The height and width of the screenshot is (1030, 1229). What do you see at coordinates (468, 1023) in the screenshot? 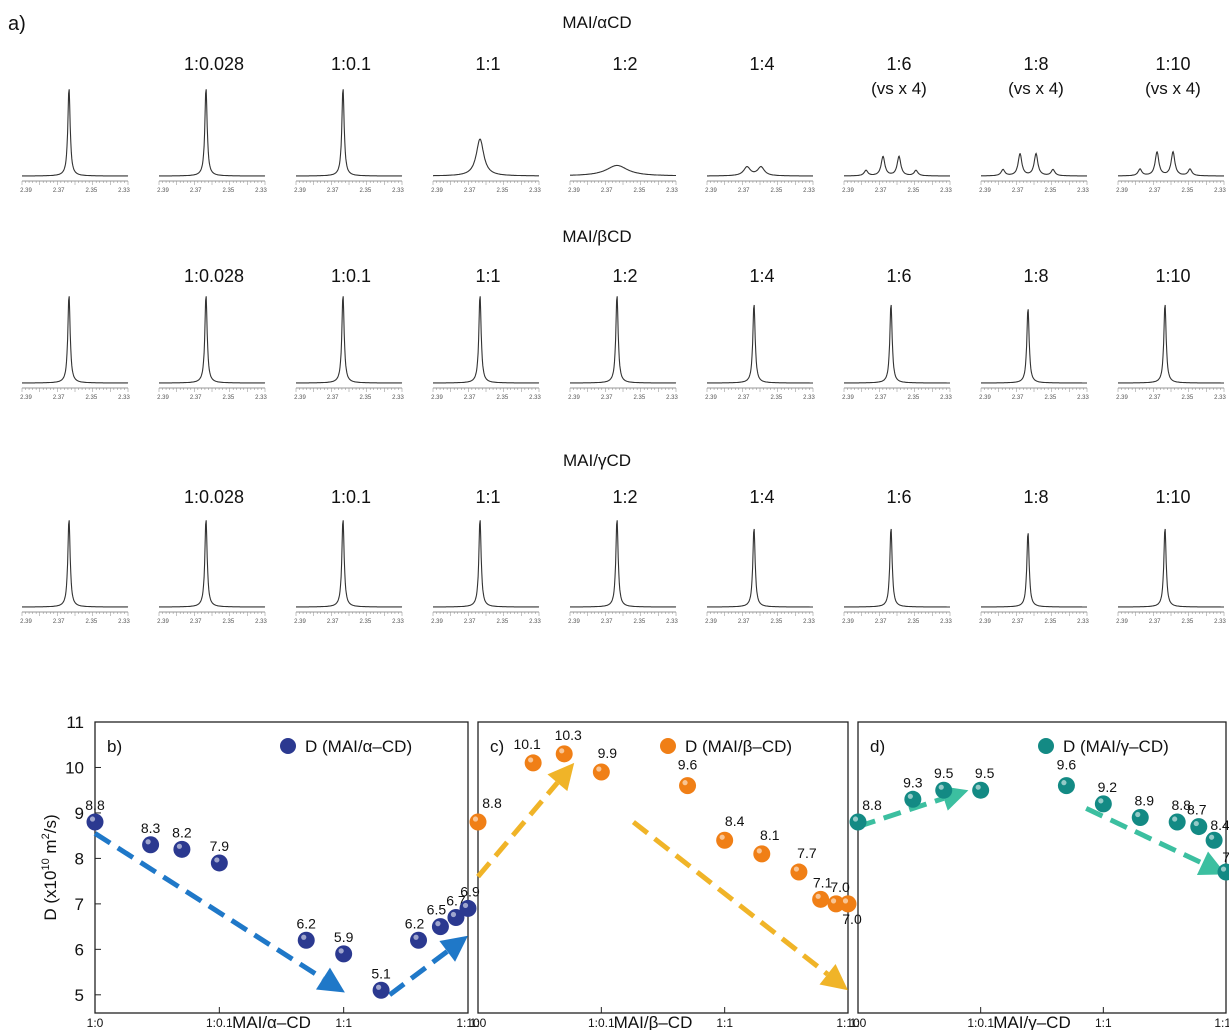
I see `x-tick-label: 1:10` at bounding box center [468, 1023].